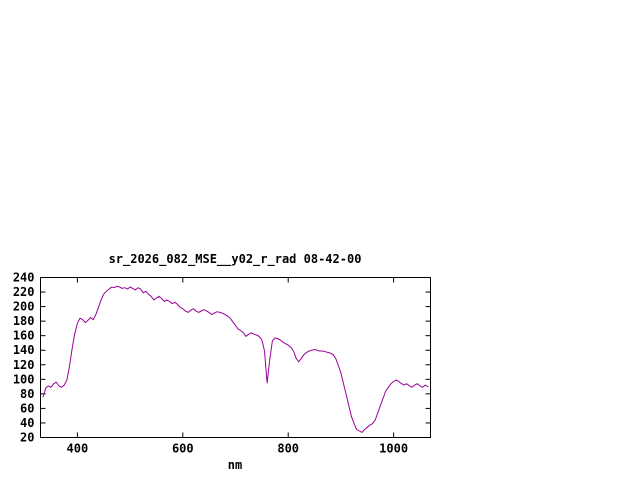  I want to click on y-tick-label: 140, so click(24, 350).